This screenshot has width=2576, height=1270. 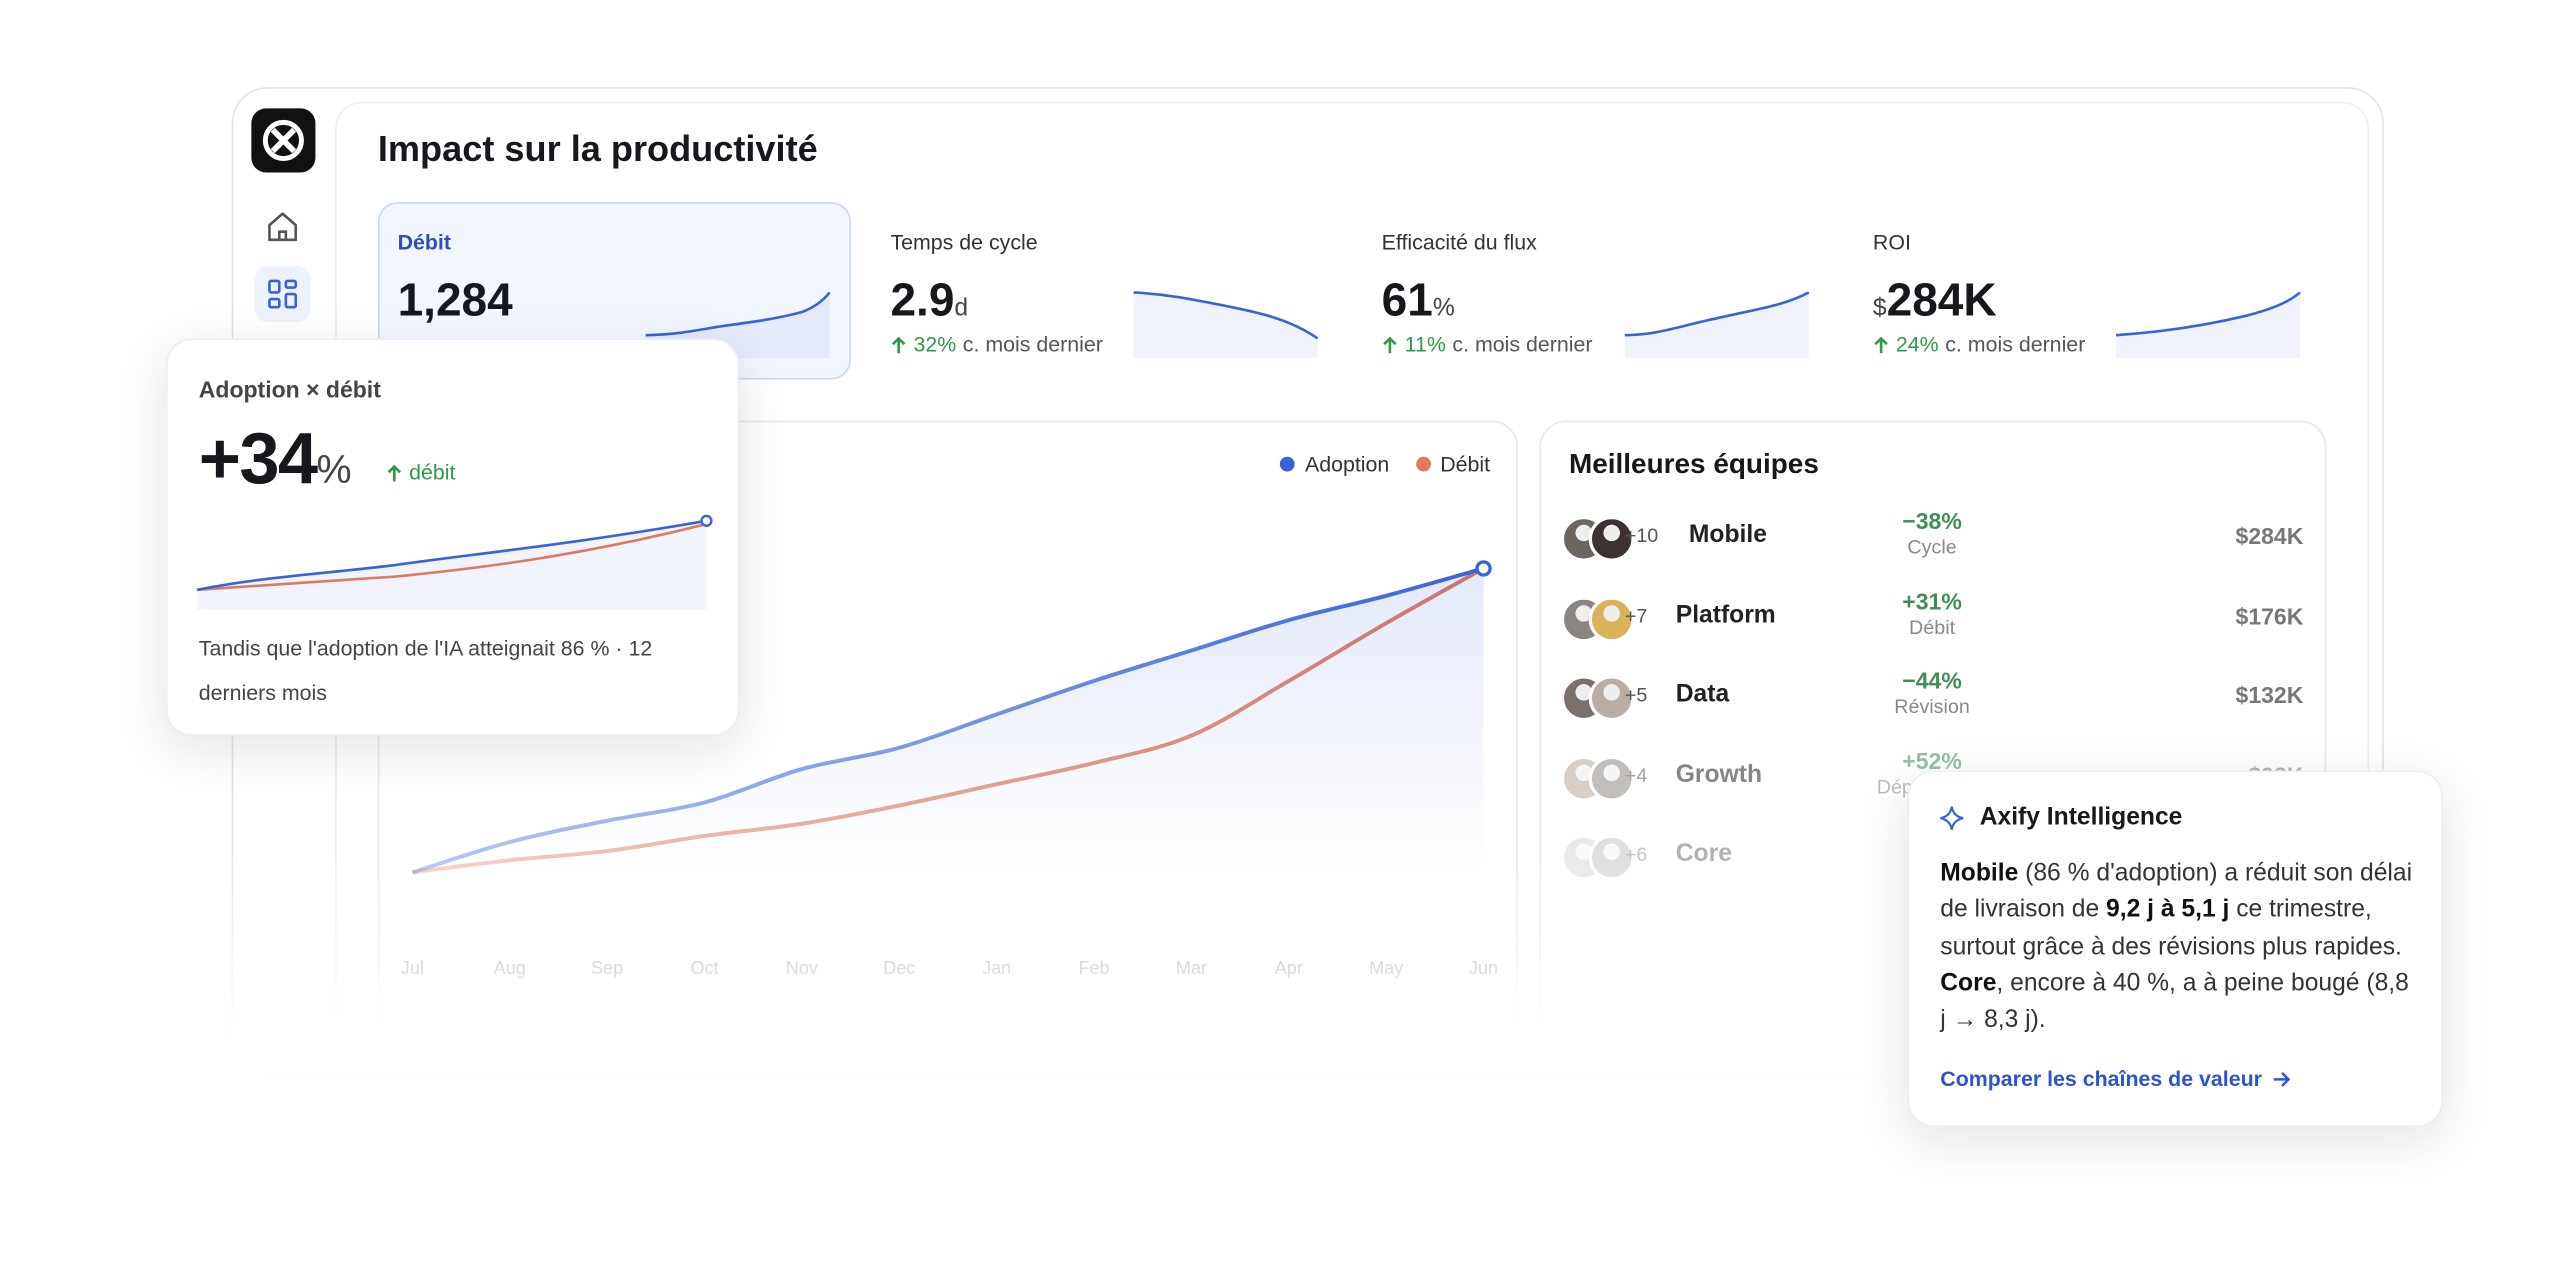 I want to click on legend: Adoption Débit, so click(x=1385, y=464).